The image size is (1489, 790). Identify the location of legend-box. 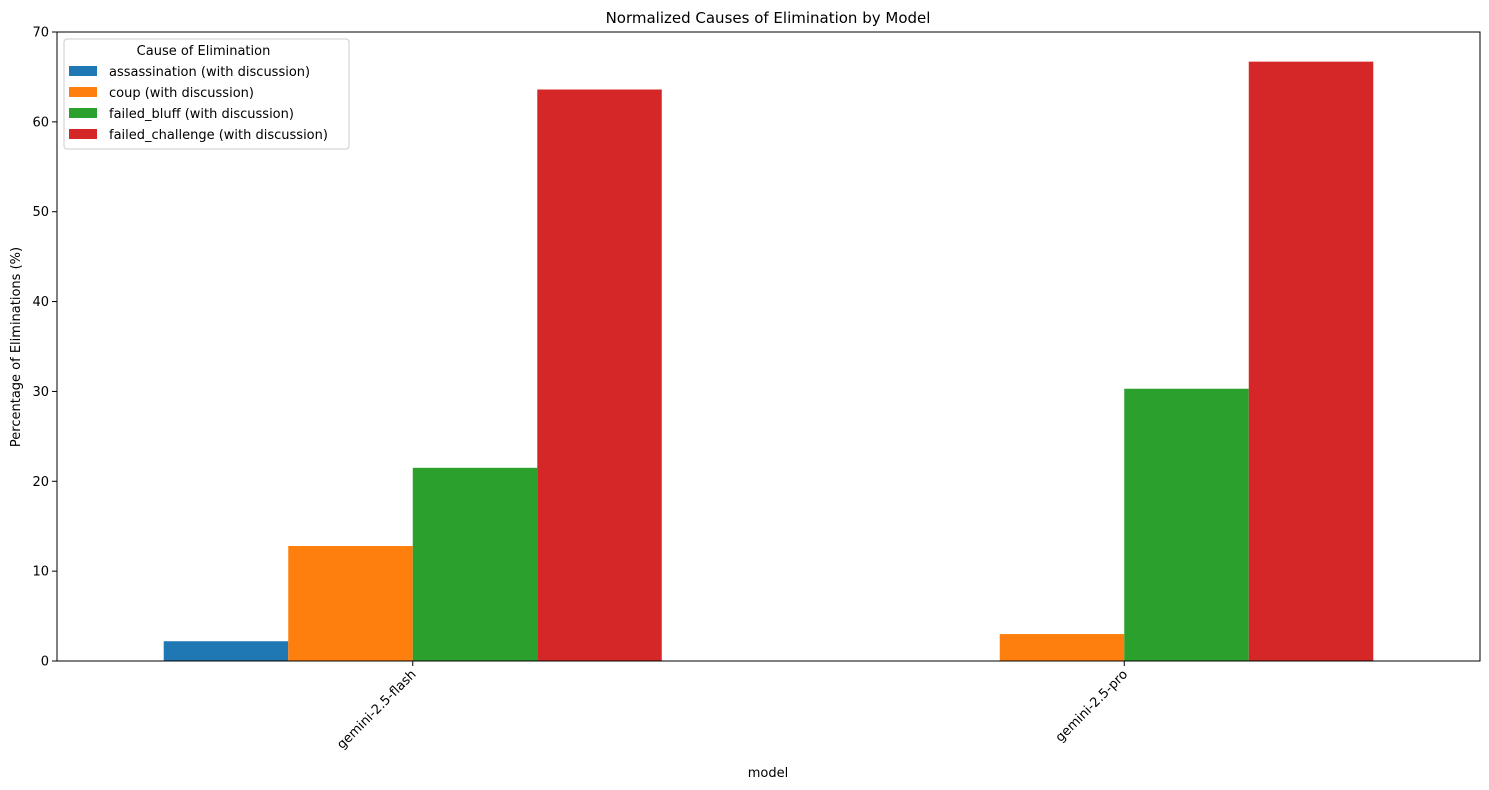
(206, 94).